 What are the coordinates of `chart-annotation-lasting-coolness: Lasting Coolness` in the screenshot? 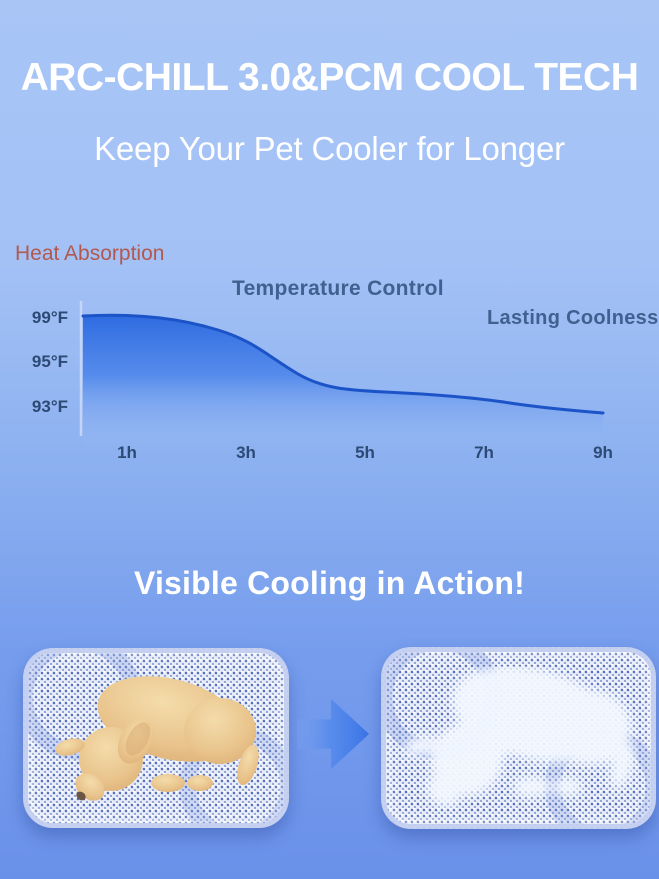 It's located at (573, 318).